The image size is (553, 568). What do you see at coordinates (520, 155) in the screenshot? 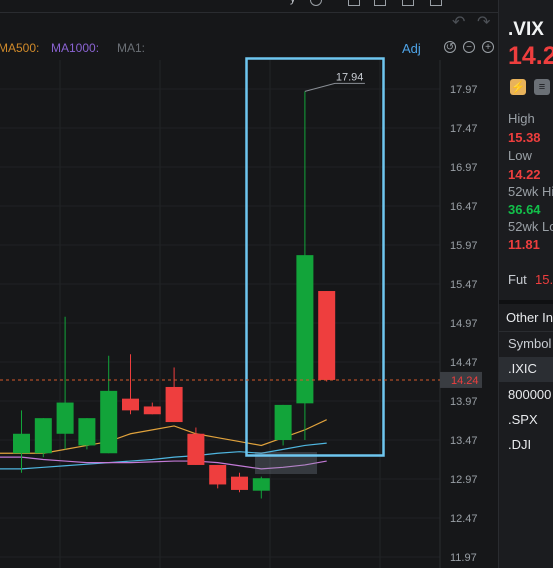
I see `low-label: Low` at bounding box center [520, 155].